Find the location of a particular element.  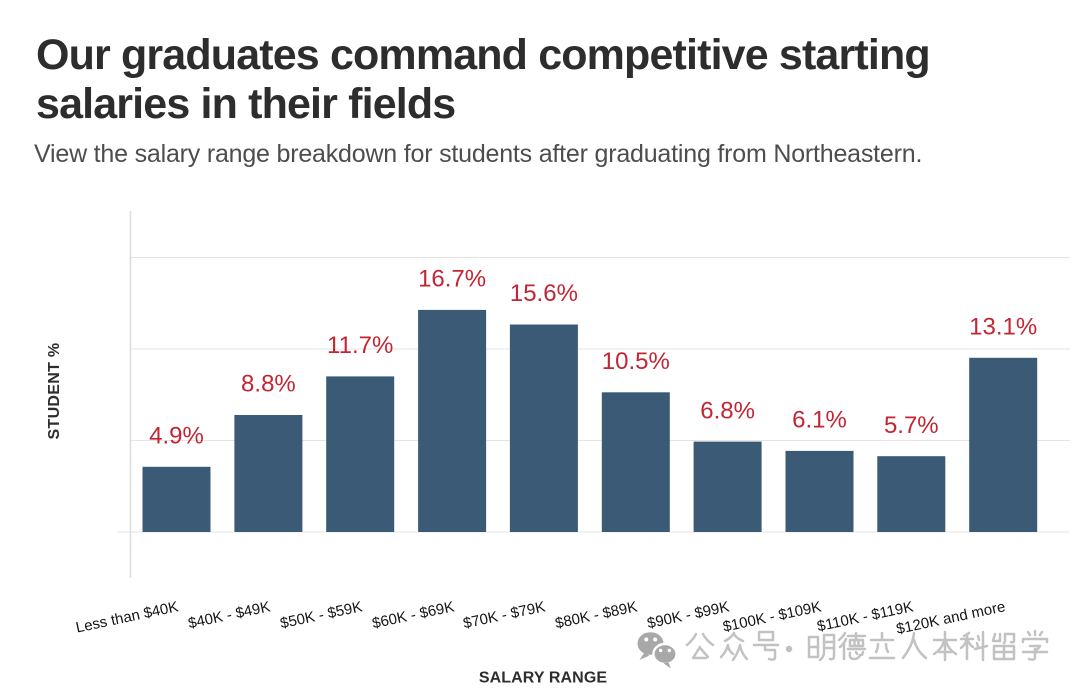

svg-text: $50K - $59K is located at coordinates (321, 615).